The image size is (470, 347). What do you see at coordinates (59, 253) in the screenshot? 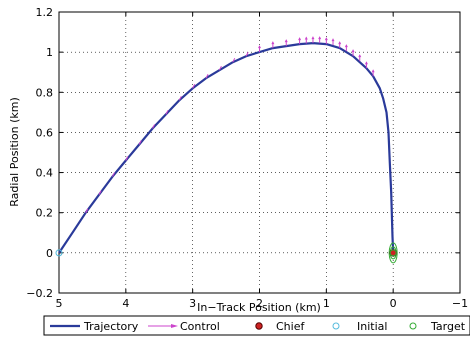
I see `marker-initial` at bounding box center [59, 253].